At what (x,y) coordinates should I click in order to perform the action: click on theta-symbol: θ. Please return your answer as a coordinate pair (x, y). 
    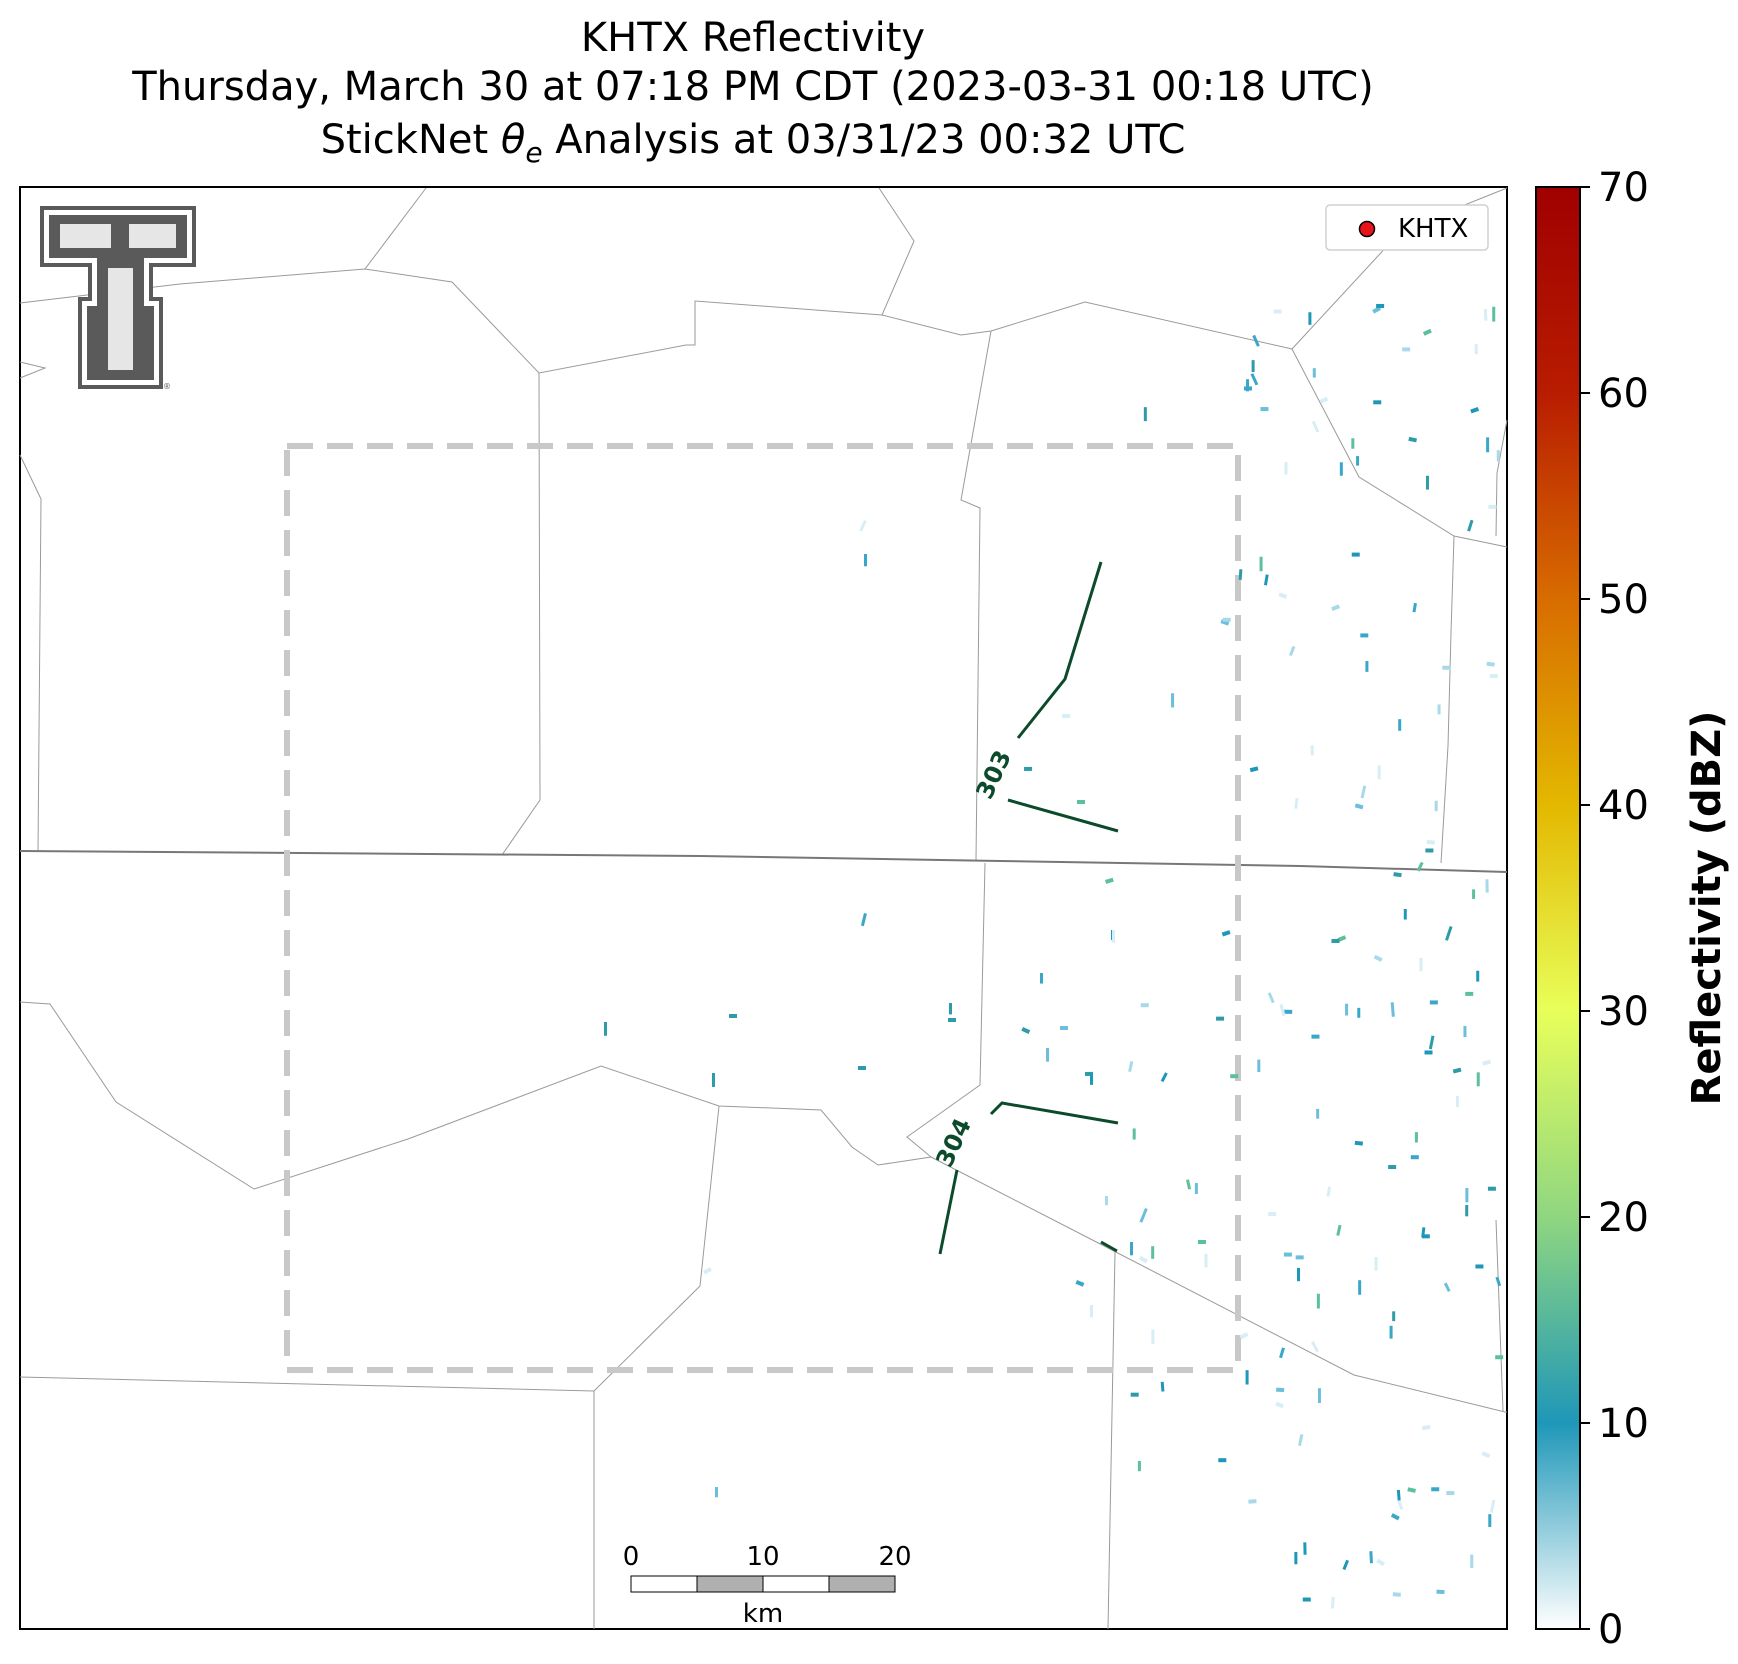
    Looking at the image, I should click on (513, 140).